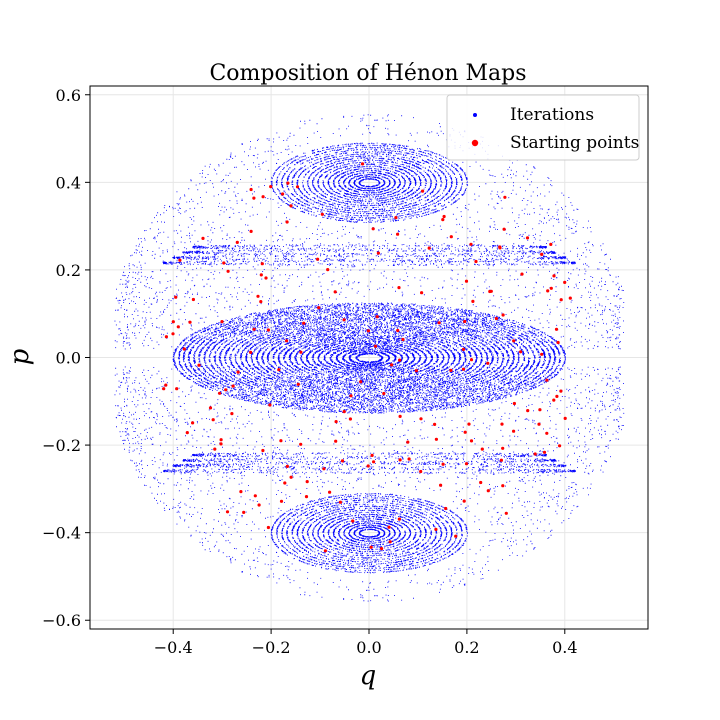  What do you see at coordinates (61, 445) in the screenshot?
I see `y-tick-label: −0.2` at bounding box center [61, 445].